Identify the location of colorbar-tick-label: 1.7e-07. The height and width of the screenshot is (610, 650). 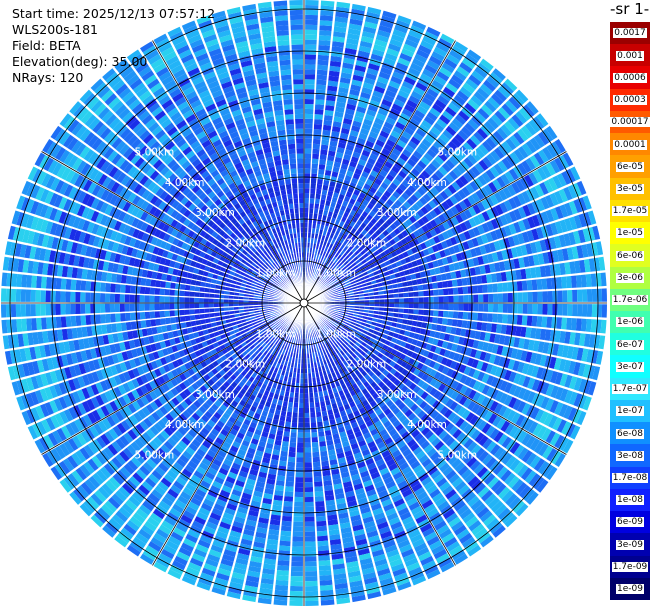
(630, 389).